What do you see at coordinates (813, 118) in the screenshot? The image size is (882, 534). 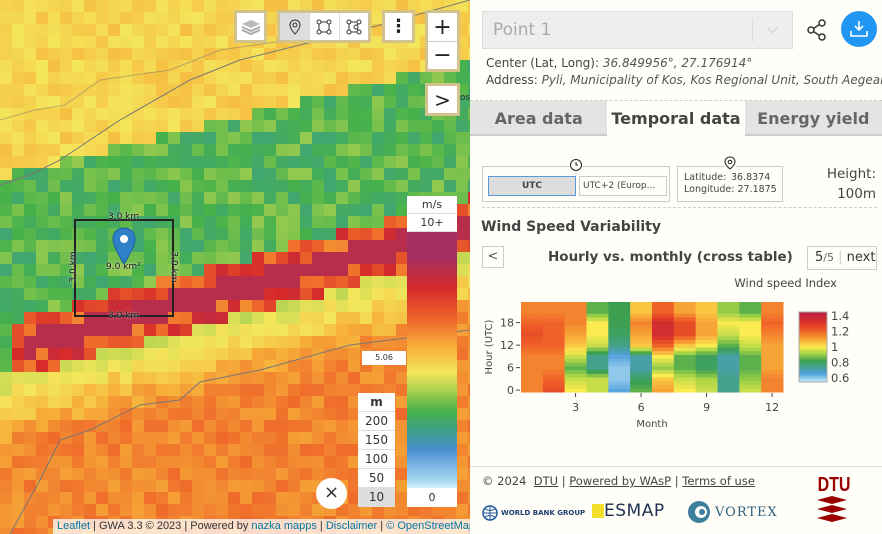 I see `tab-energy-yield: Energy yield` at bounding box center [813, 118].